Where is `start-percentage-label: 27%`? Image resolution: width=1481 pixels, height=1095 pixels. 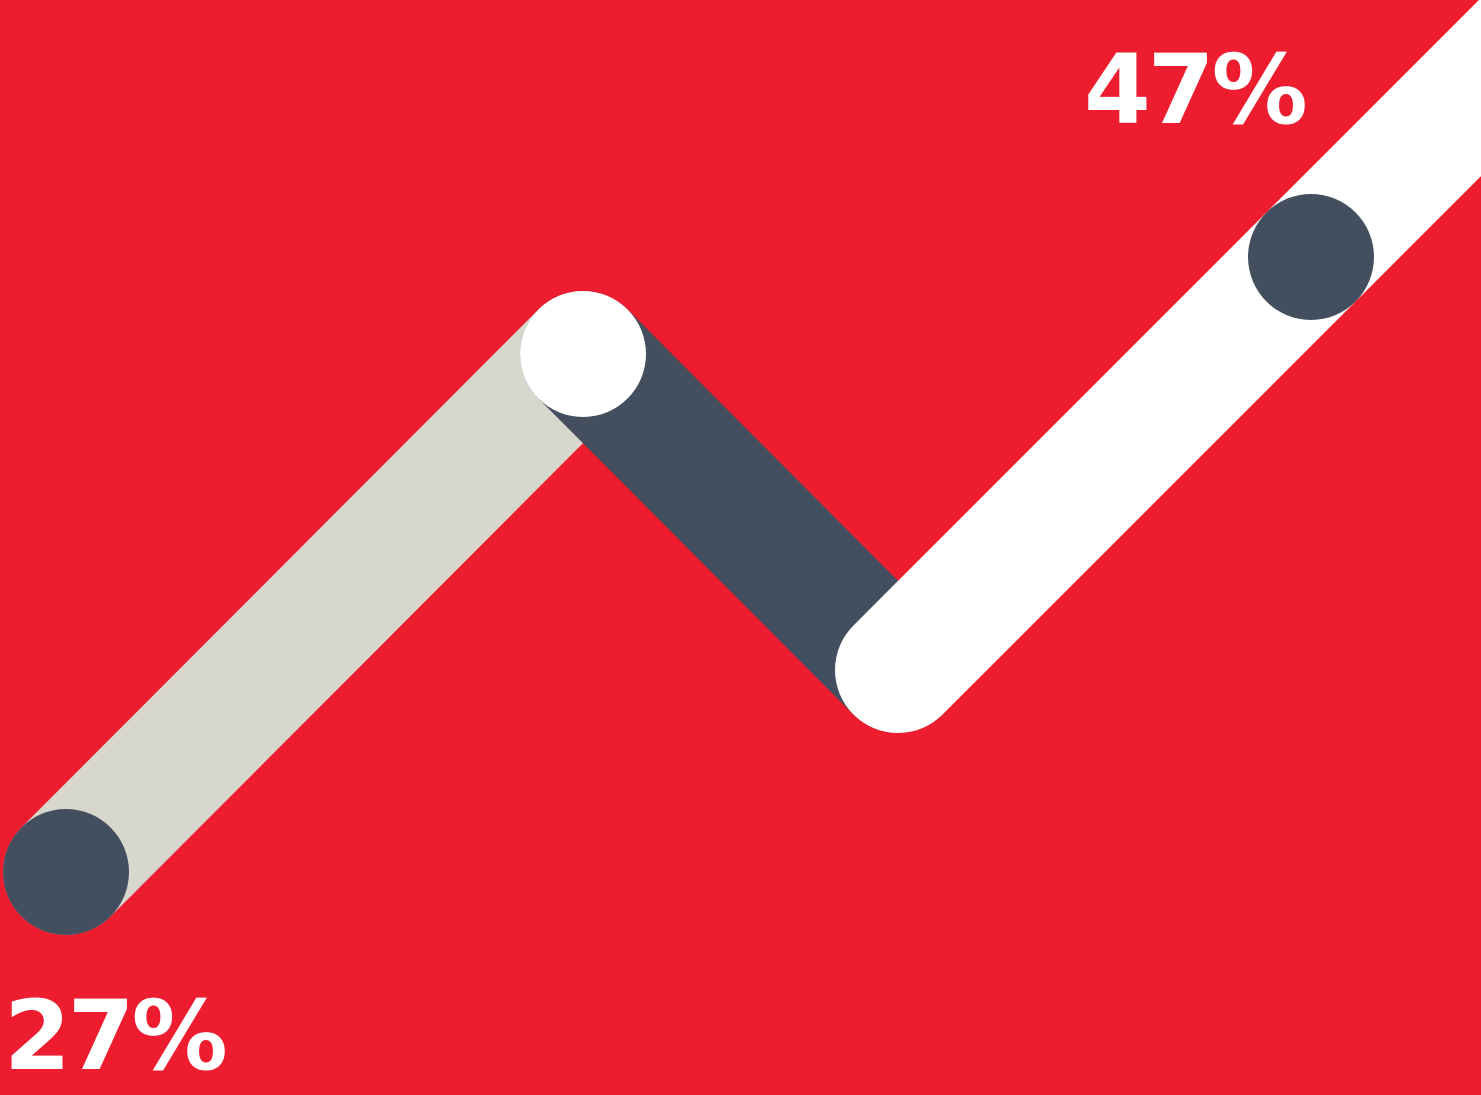
start-percentage-label: 27% is located at coordinates (116, 1036).